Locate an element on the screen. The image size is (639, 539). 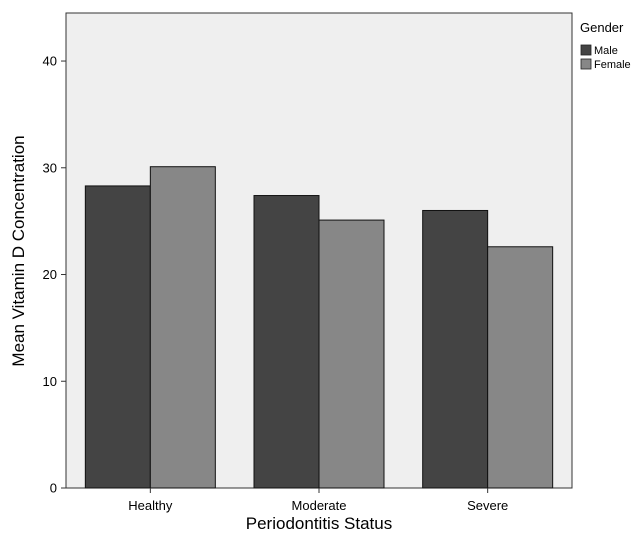
legend-label-female: Female is located at coordinates (612, 65).